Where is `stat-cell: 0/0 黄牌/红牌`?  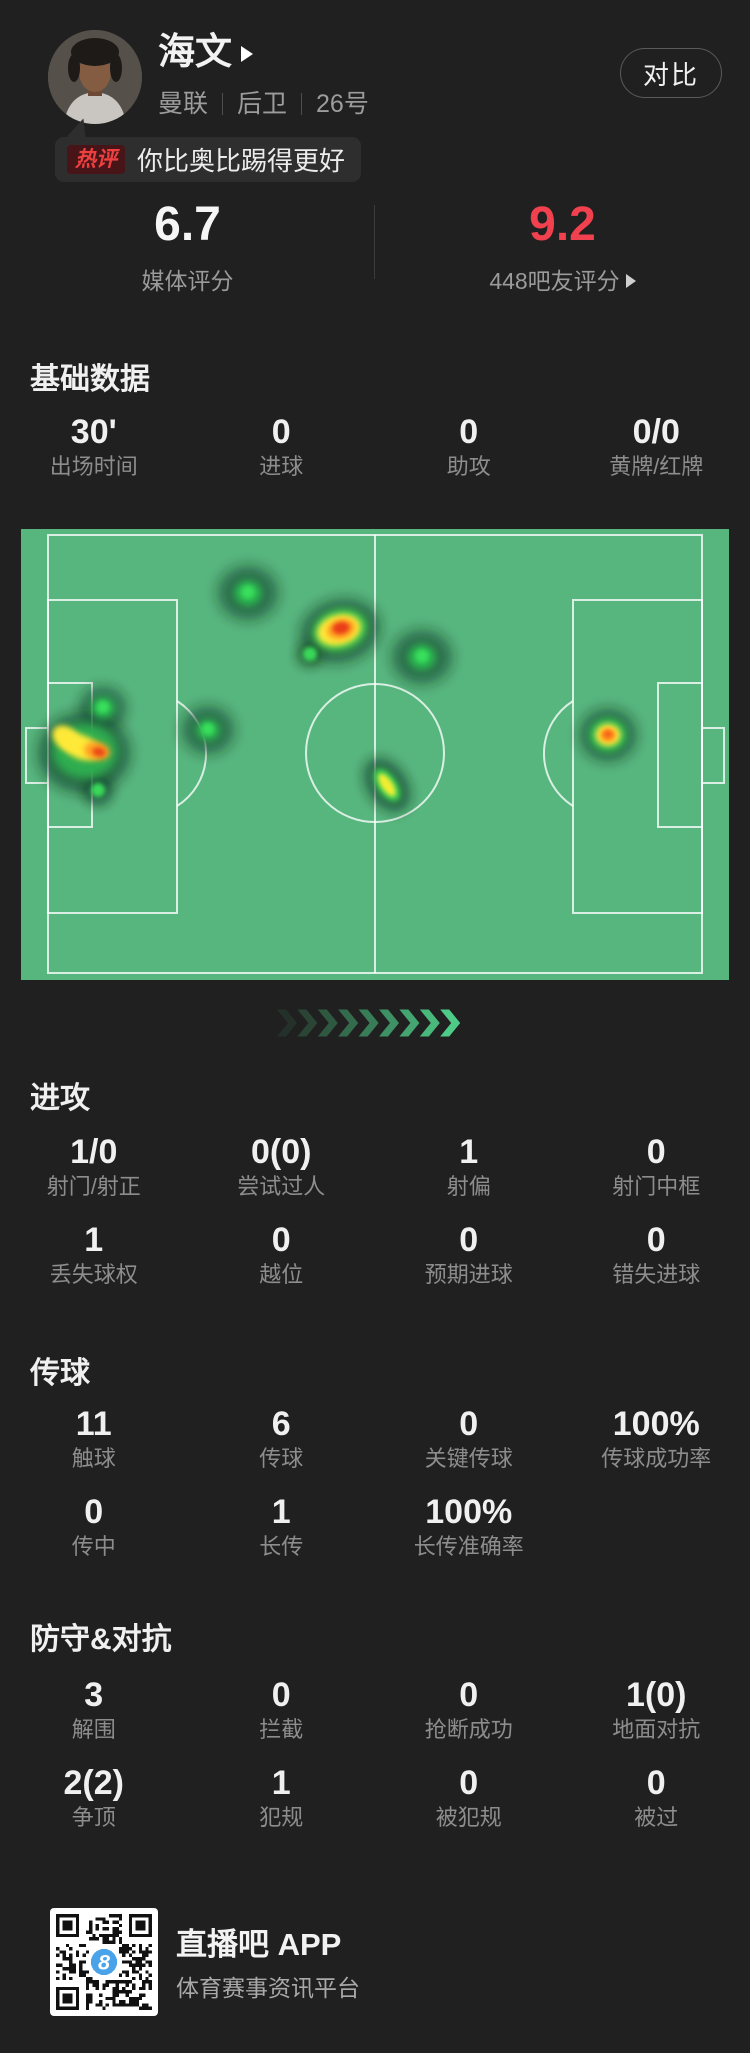
stat-cell: 0/0 黄牌/红牌 is located at coordinates (656, 445).